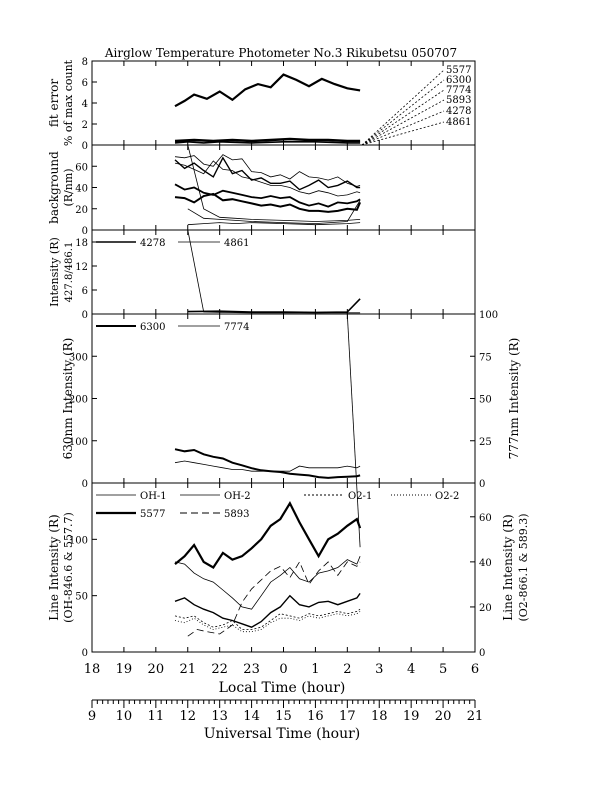 This screenshot has height=792, width=612. I want to click on y-right-tick-label: 50, so click(485, 400).